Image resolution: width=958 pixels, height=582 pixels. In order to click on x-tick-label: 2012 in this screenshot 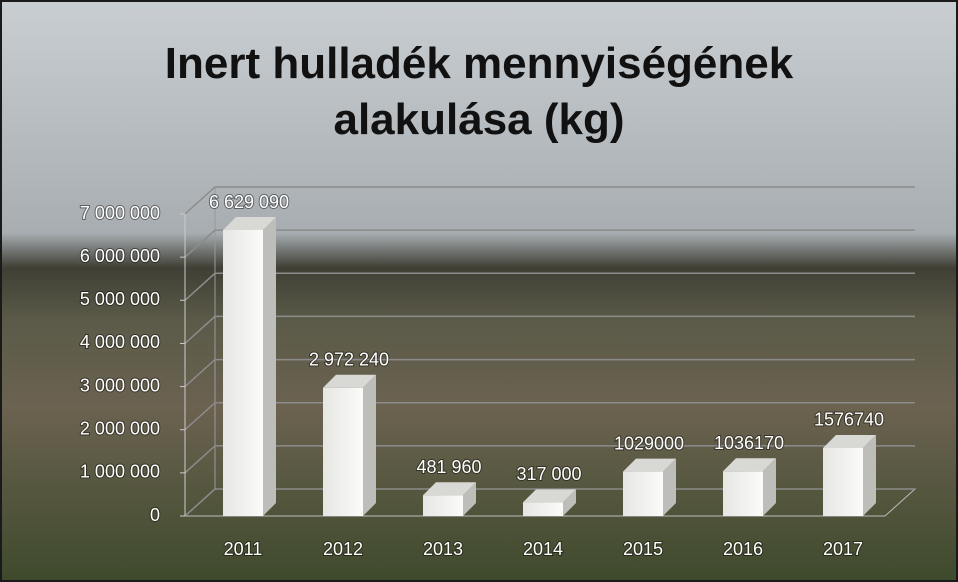, I will do `click(343, 549)`.